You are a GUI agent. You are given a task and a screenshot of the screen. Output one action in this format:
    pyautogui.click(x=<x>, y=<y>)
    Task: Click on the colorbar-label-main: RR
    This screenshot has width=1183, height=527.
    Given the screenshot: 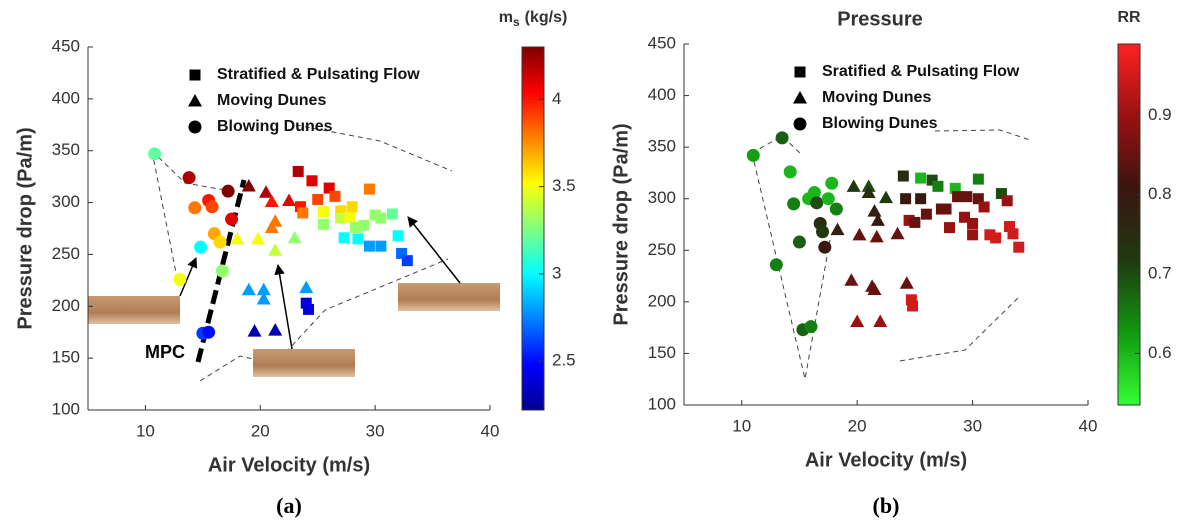 What is the action you would take?
    pyautogui.click(x=1129, y=17)
    